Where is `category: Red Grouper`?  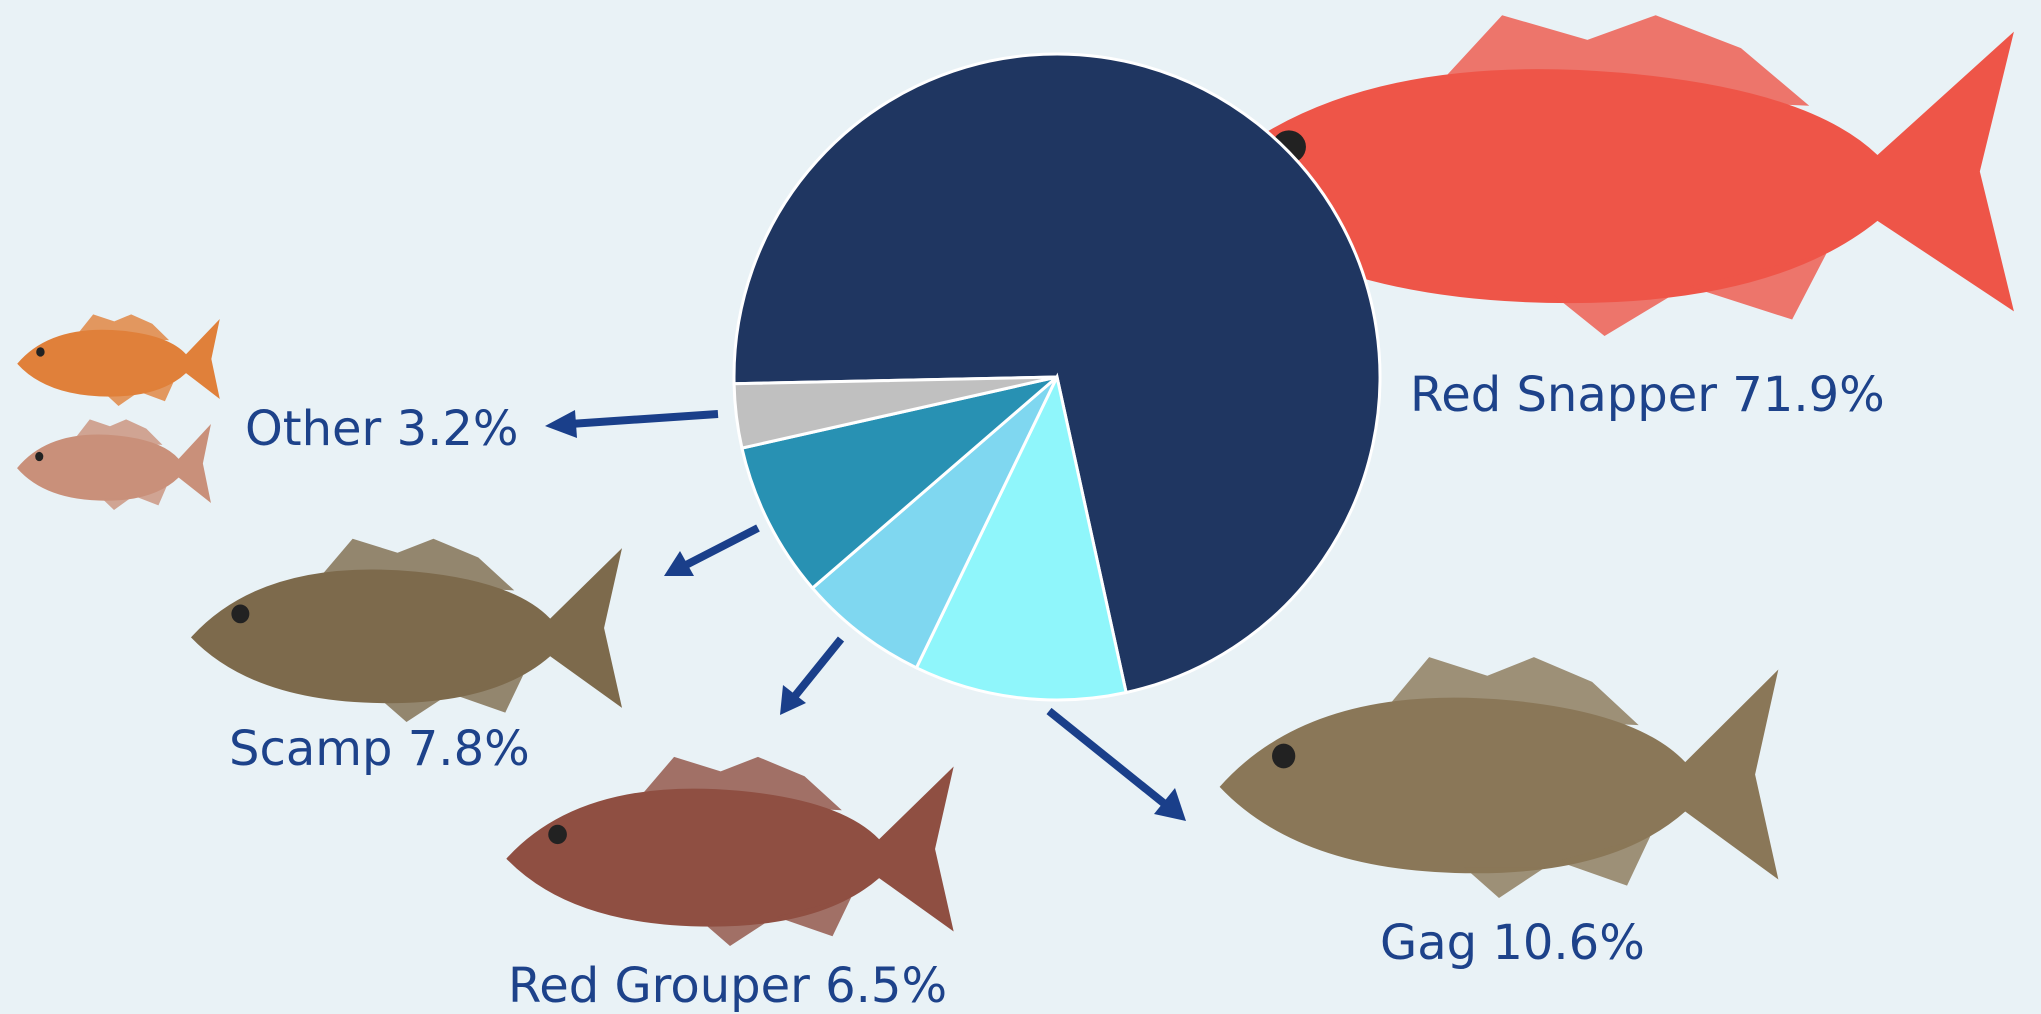 category: Red Grouper is located at coordinates (659, 986).